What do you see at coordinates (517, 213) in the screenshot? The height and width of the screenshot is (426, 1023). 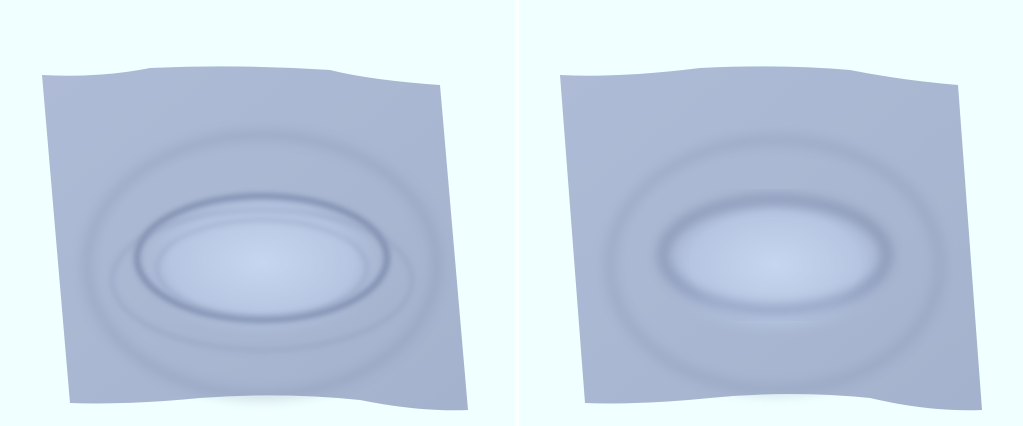 I see `divider` at bounding box center [517, 213].